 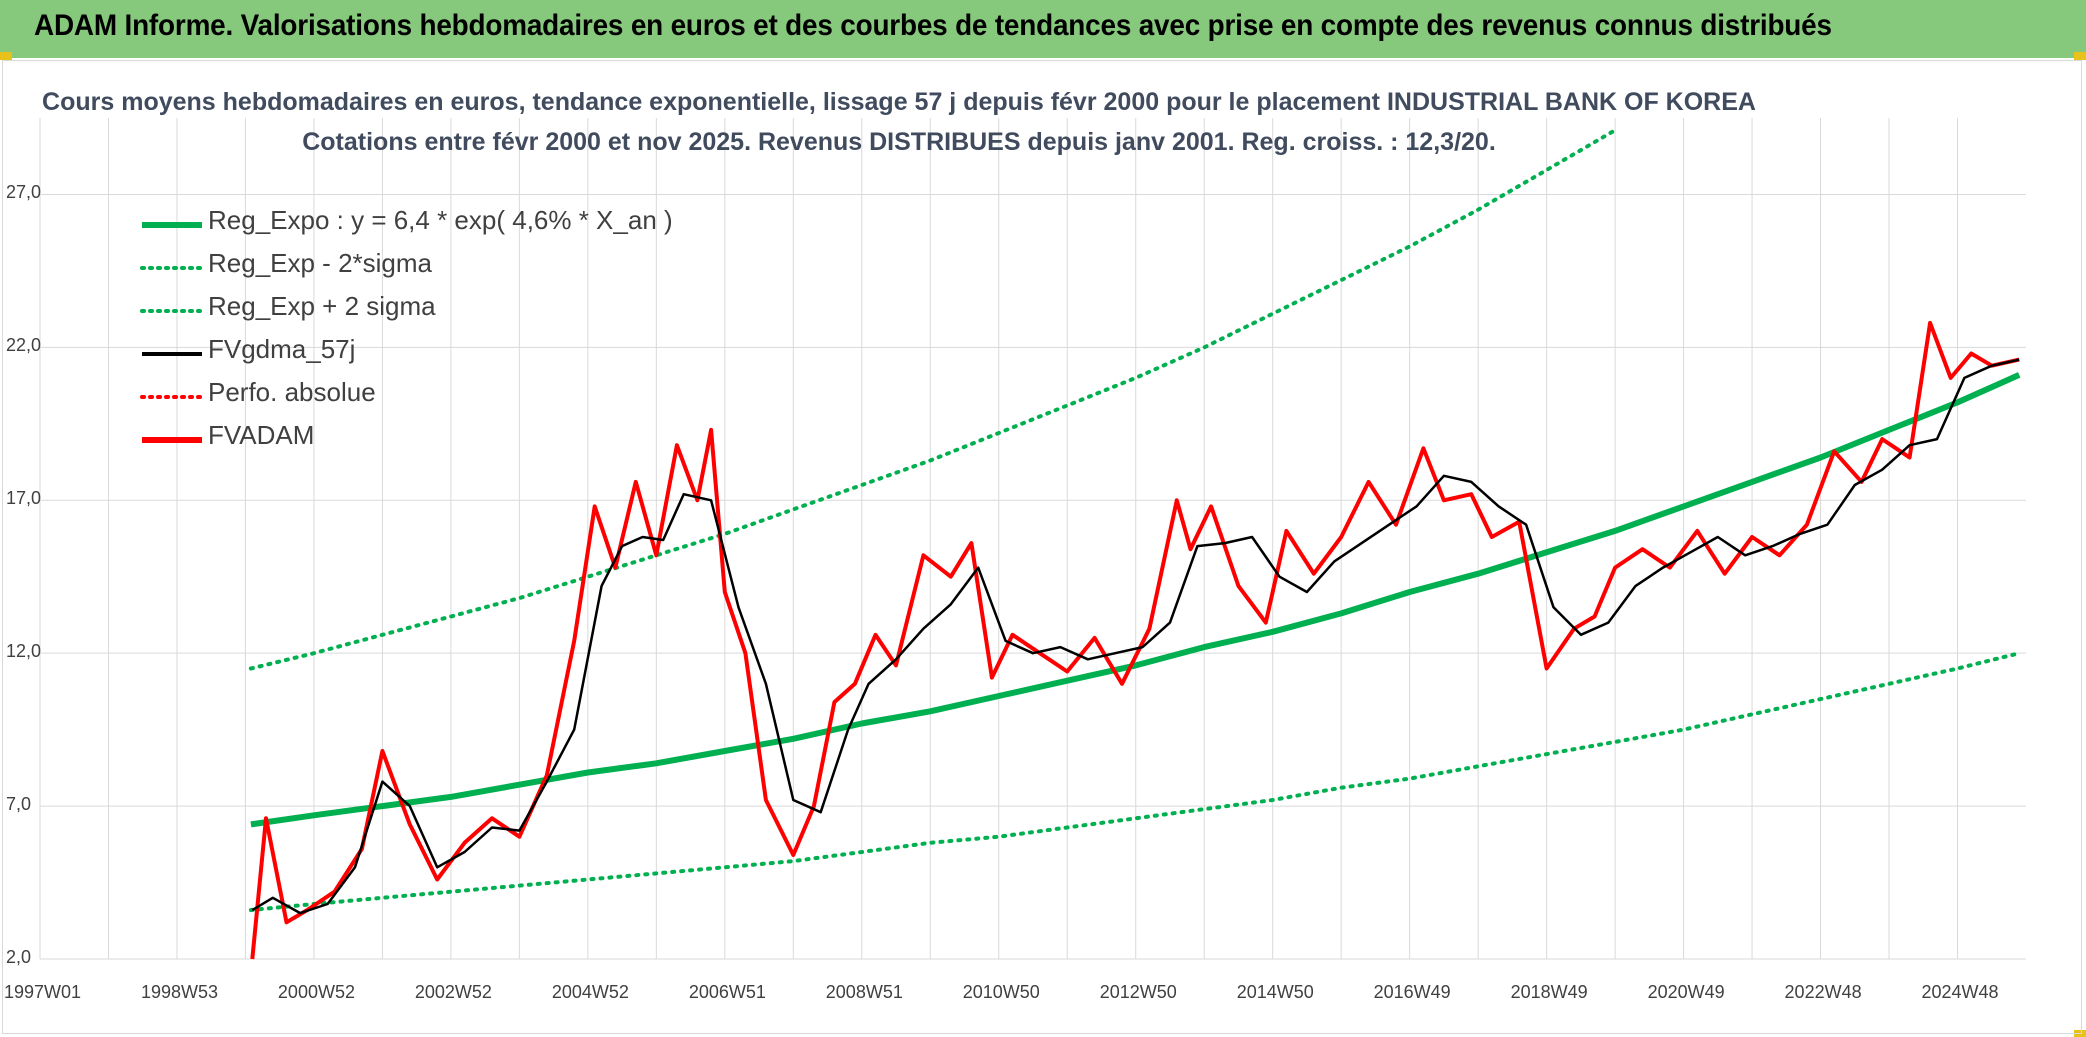 What do you see at coordinates (440, 309) in the screenshot?
I see `legend-item: Reg_Exp + 2 sigma` at bounding box center [440, 309].